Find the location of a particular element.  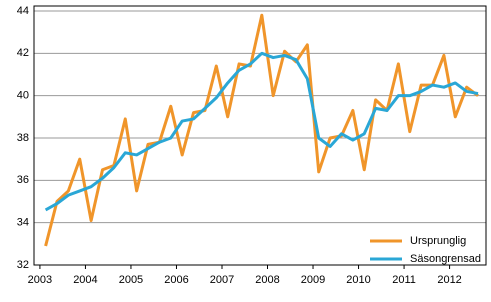

x-tick-label: 2009 is located at coordinates (313, 280).